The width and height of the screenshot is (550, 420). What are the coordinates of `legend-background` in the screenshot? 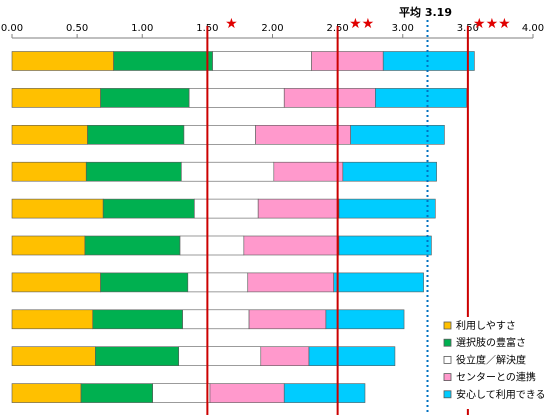 It's located at (493, 363).